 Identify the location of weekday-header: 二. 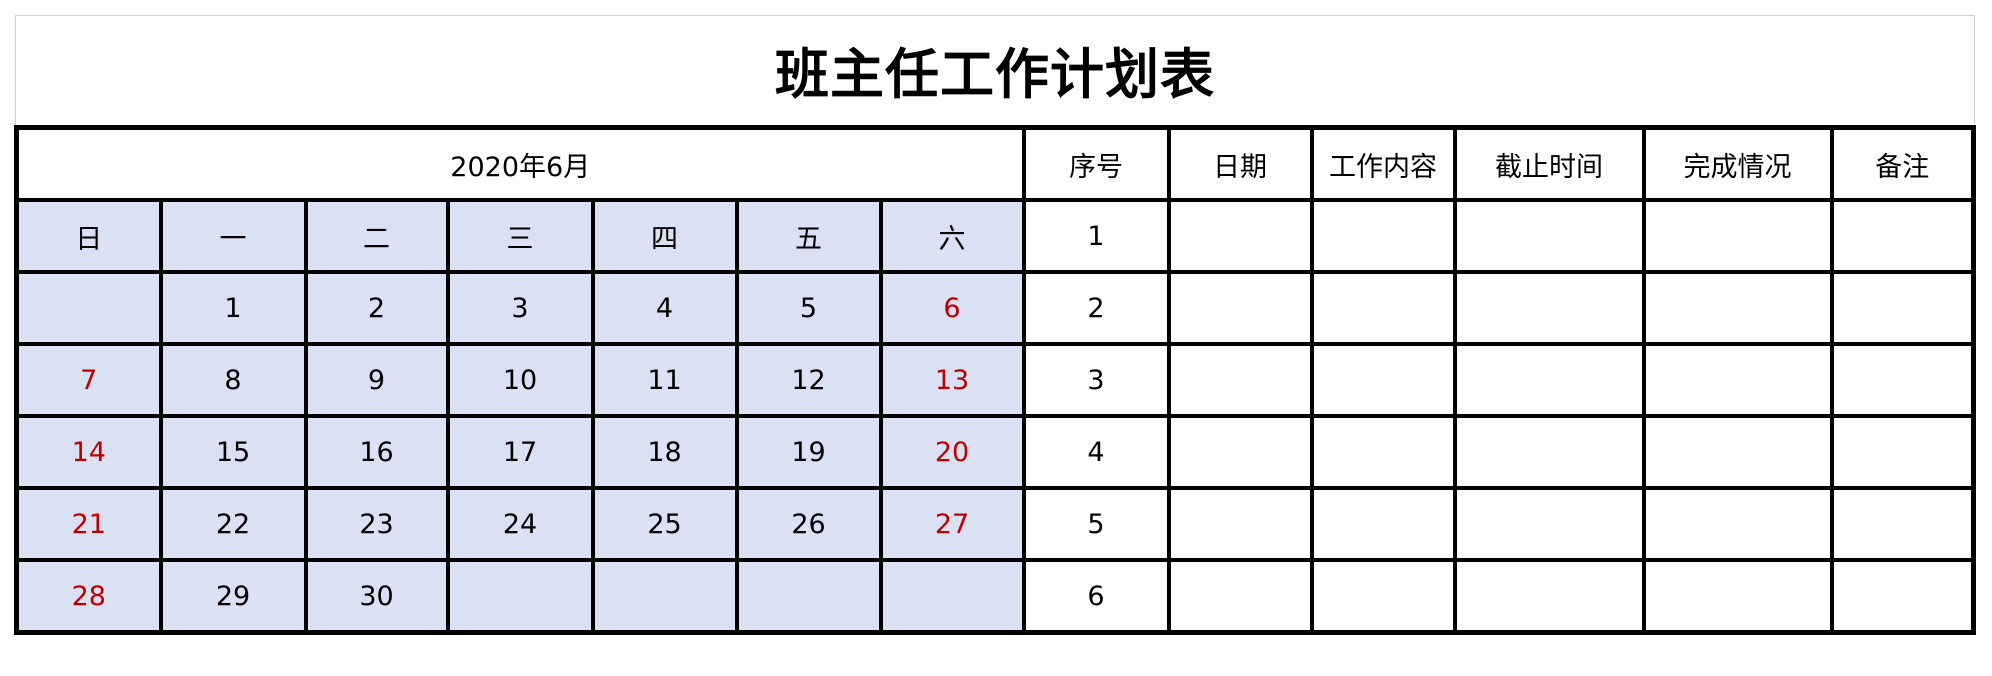
(376, 236).